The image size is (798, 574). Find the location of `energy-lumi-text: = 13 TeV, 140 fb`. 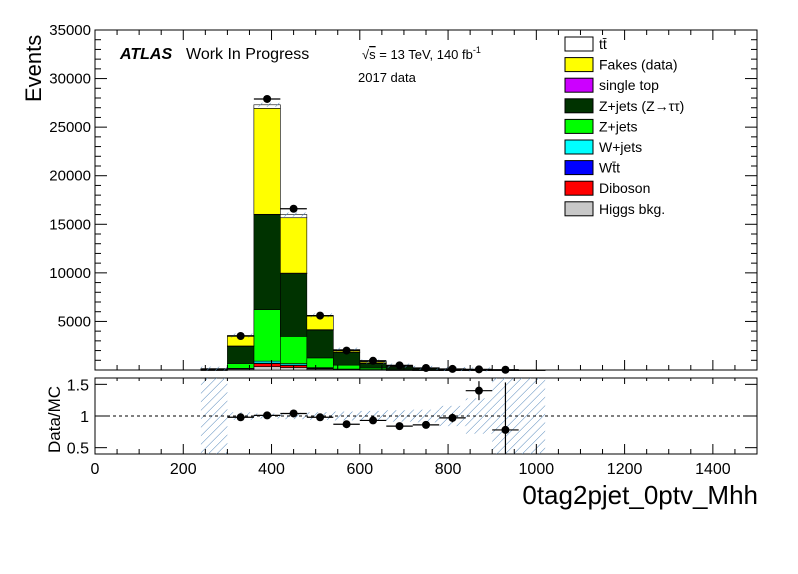

energy-lumi-text: = 13 TeV, 140 fb is located at coordinates (424, 54).